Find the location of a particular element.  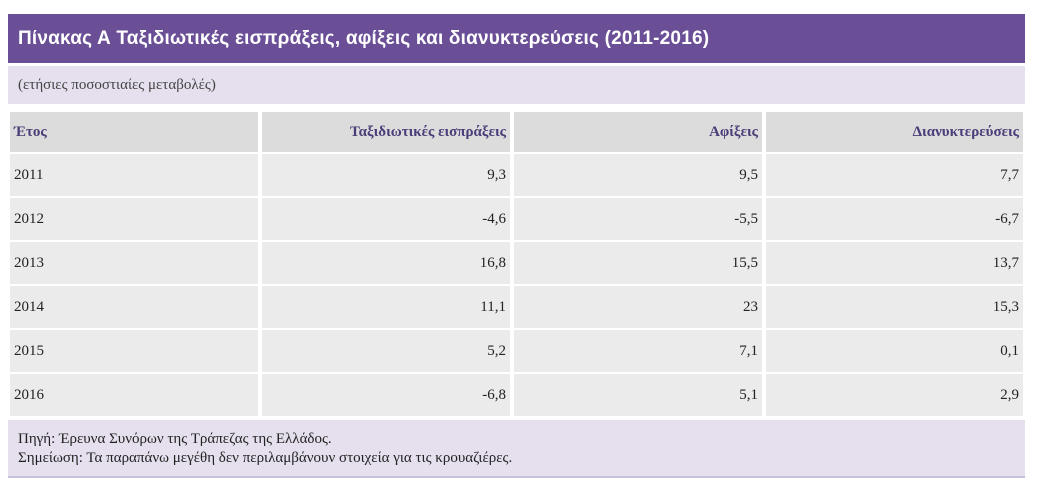

cell-year: 2013 is located at coordinates (134, 263).